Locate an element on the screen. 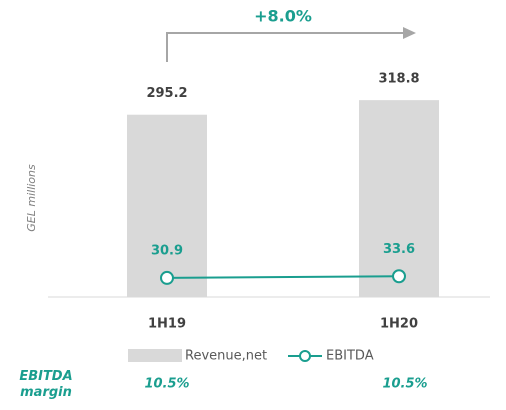  growth-annotation: +8.0% is located at coordinates (283, 16).